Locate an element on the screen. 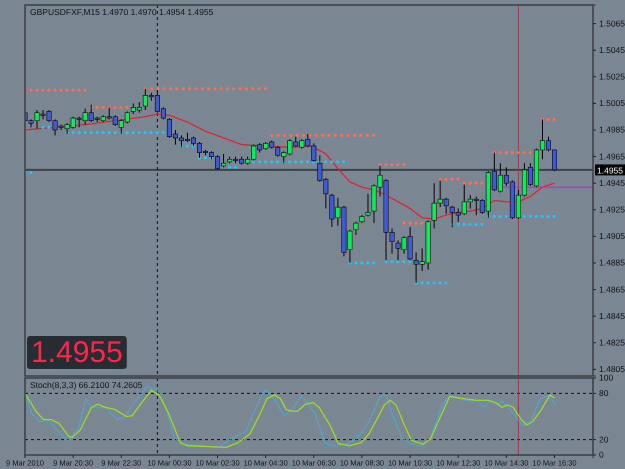 The width and height of the screenshot is (625, 469). y-tick-label: 1.5005 is located at coordinates (612, 103).